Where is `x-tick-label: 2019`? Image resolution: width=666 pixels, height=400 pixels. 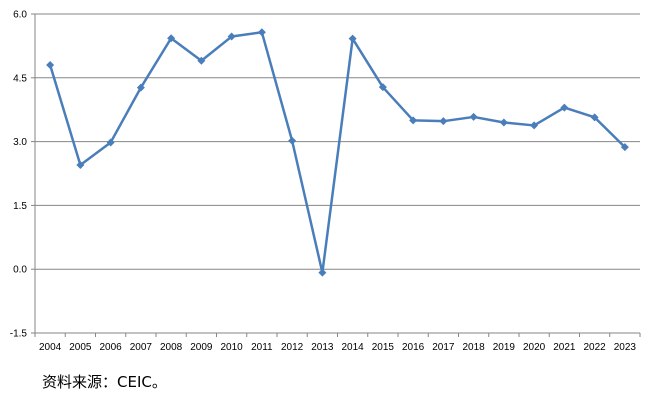
x-tick-label: 2019 is located at coordinates (504, 347).